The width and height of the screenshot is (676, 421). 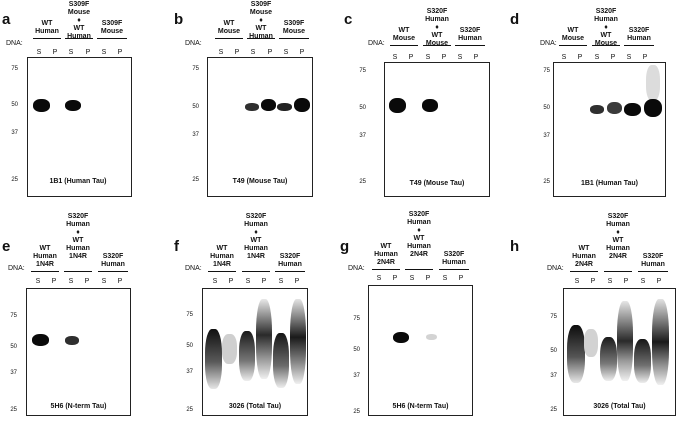 What do you see at coordinates (260, 181) in the screenshot?
I see `antibody-label: T49 (Mouse Tau)` at bounding box center [260, 181].